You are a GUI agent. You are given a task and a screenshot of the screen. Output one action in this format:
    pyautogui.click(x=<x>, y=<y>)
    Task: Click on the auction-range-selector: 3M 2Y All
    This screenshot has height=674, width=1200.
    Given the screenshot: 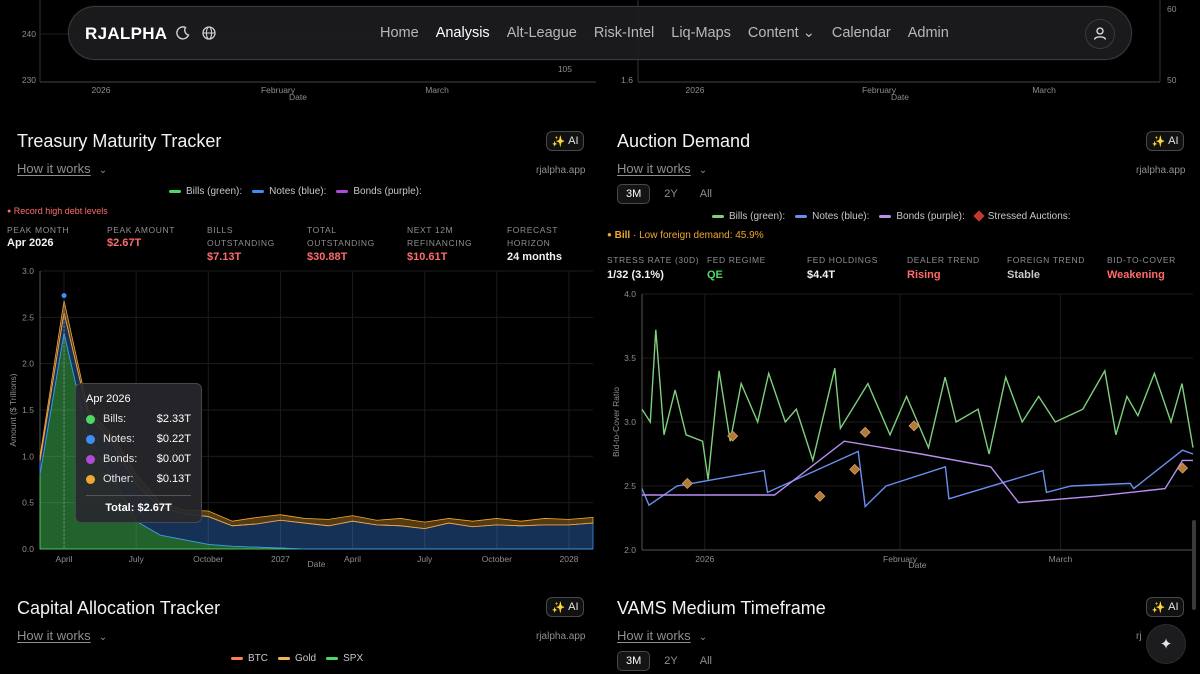 What is the action you would take?
    pyautogui.click(x=668, y=194)
    